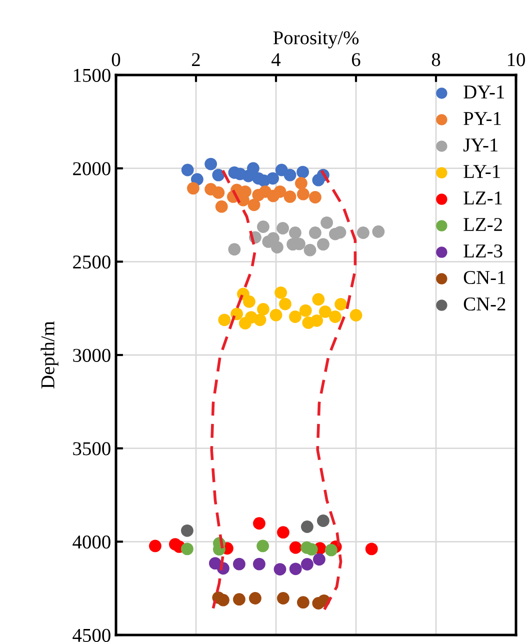 The width and height of the screenshot is (527, 642). I want to click on legend-label: JY-1, so click(480, 145).